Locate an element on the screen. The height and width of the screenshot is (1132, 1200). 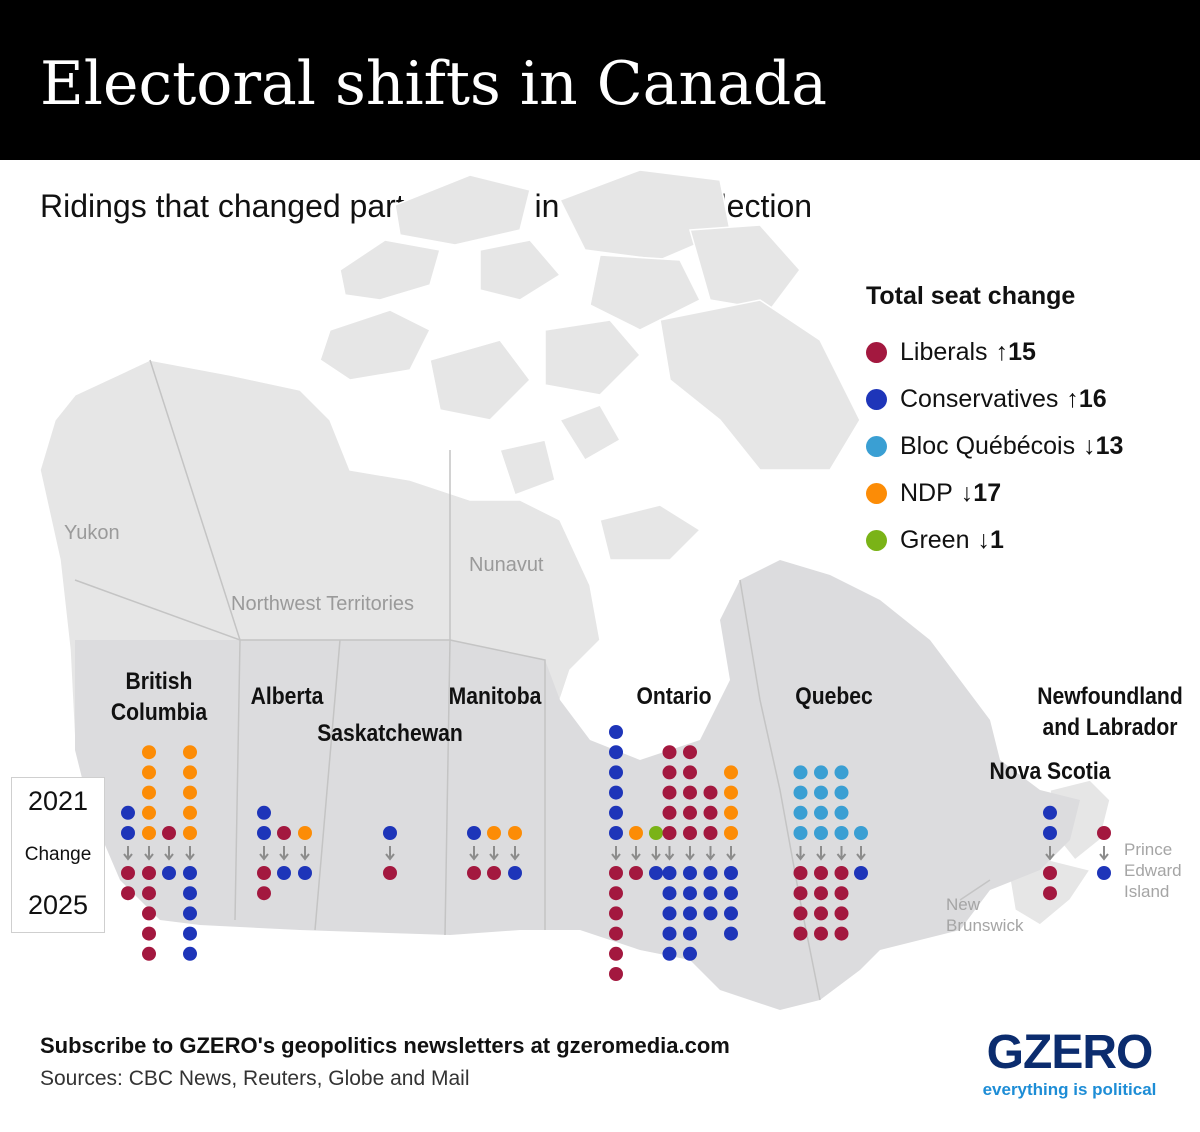
legend-change: ↑15 is located at coordinates (1015, 352).